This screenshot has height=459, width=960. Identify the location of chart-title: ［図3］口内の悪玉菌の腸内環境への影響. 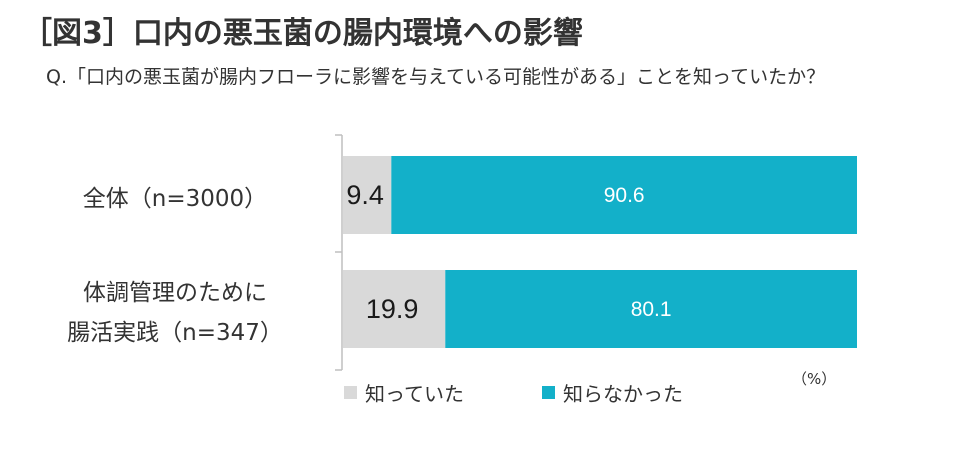
(302, 33).